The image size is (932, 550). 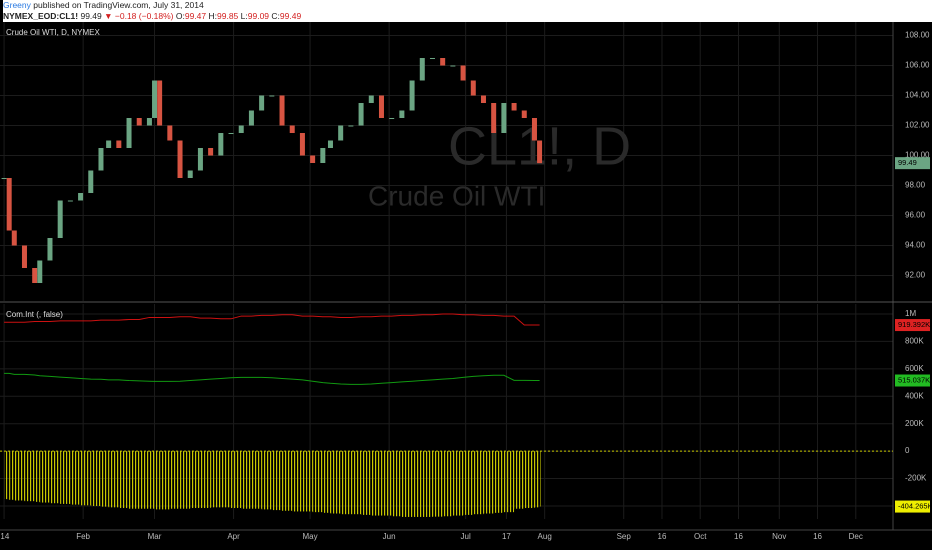 I want to click on series-line, so click(x=272, y=378).